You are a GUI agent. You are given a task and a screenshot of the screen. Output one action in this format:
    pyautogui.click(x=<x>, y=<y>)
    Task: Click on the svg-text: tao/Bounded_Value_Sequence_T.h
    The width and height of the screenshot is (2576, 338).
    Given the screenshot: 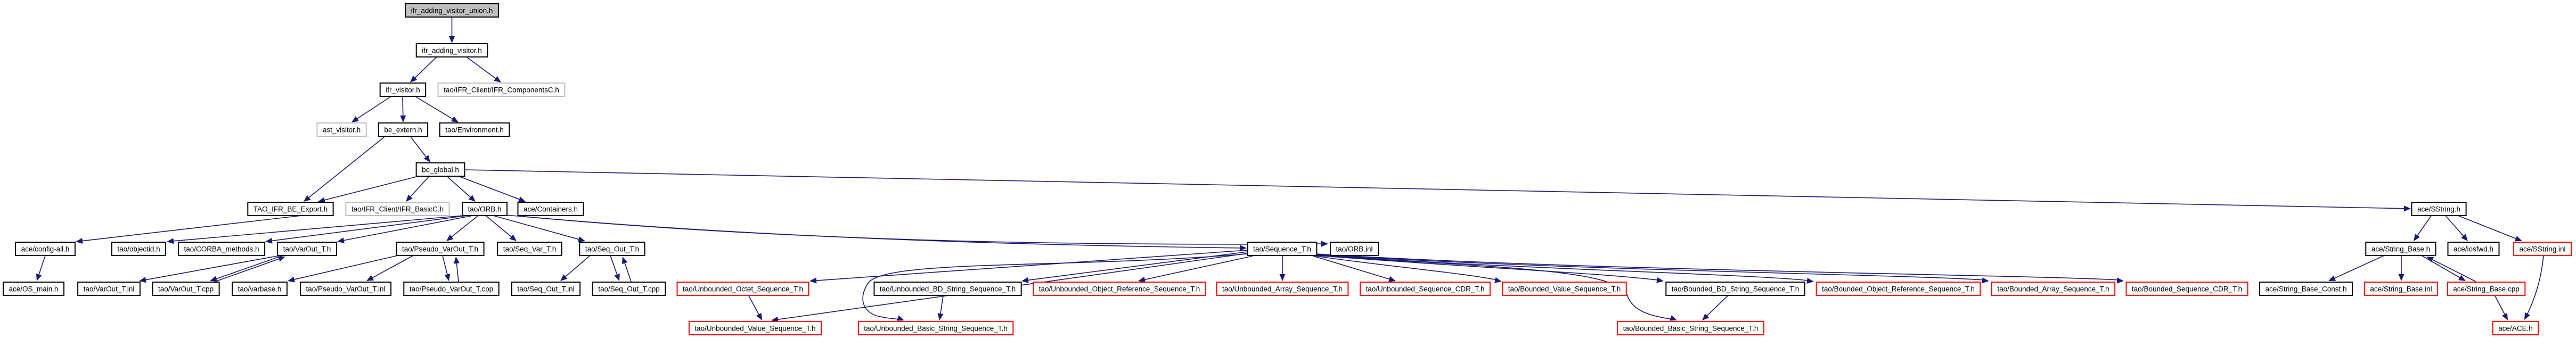 What is the action you would take?
    pyautogui.click(x=1565, y=289)
    